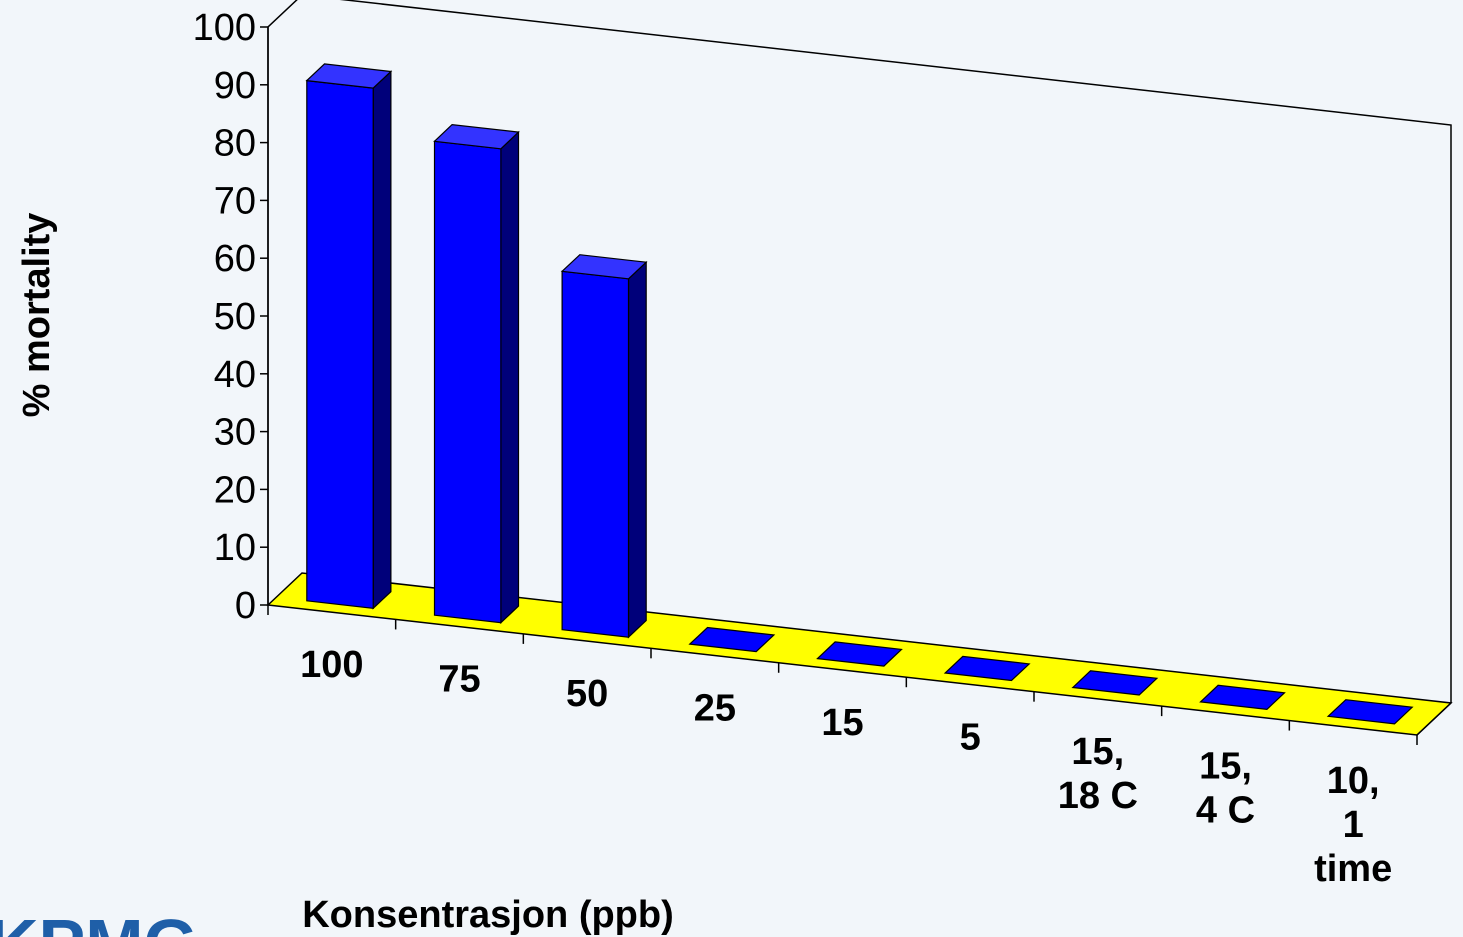  I want to click on x-tick-label: 50, so click(587, 694).